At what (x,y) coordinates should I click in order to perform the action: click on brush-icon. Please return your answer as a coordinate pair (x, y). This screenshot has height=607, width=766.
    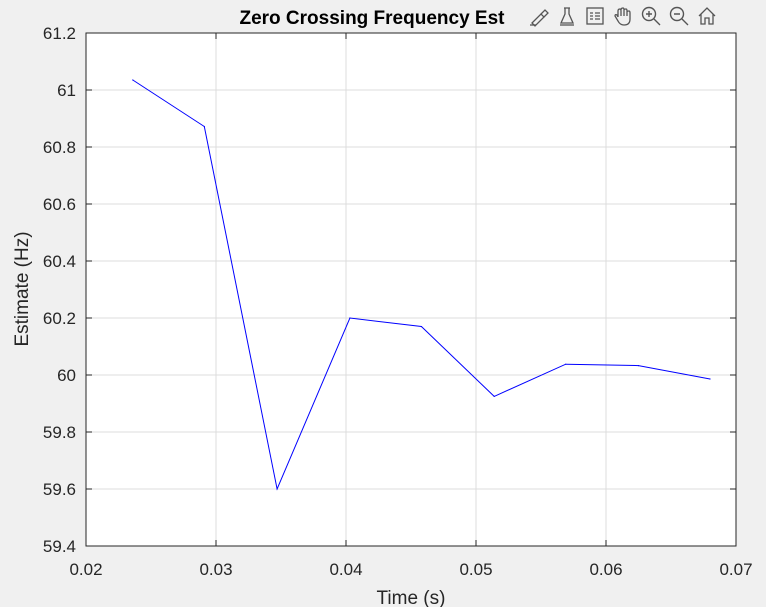
    Looking at the image, I should click on (538, 16).